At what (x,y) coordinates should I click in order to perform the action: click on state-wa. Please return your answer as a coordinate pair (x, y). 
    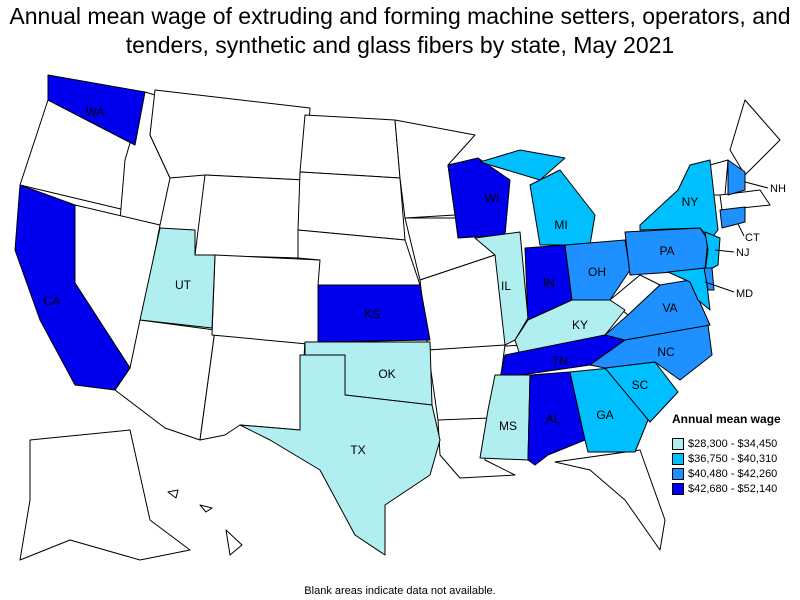
    Looking at the image, I should click on (96, 110).